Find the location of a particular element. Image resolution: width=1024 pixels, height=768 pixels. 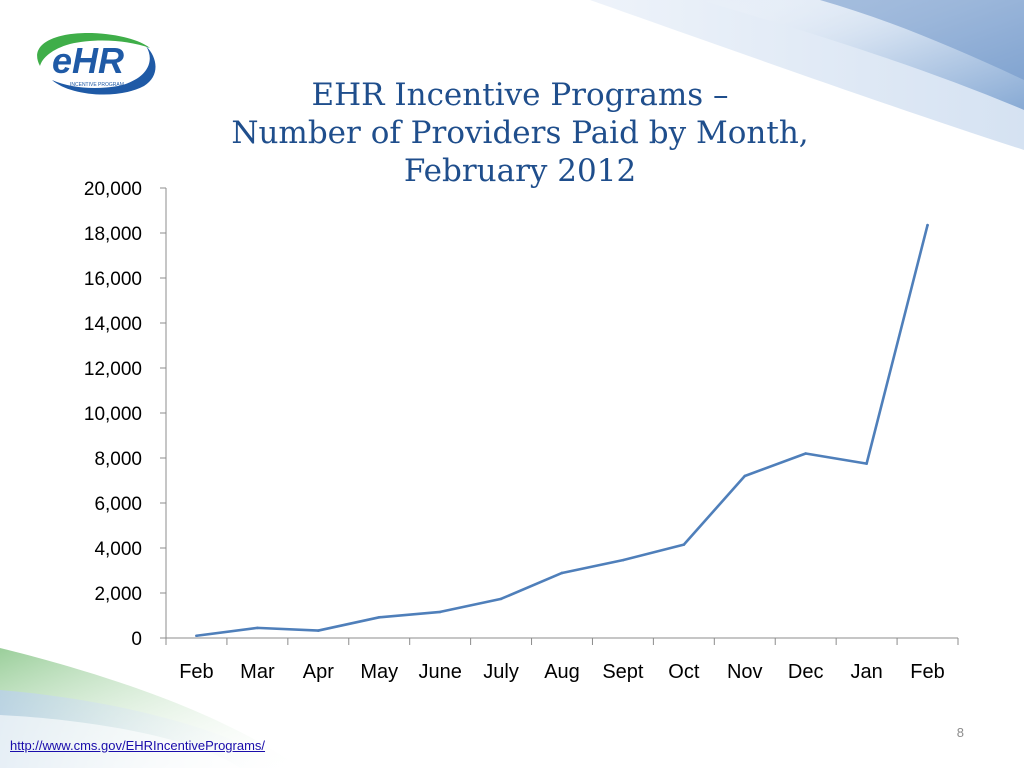

slide-title-line-1: EHR Incentive Programs – is located at coordinates (520, 95).